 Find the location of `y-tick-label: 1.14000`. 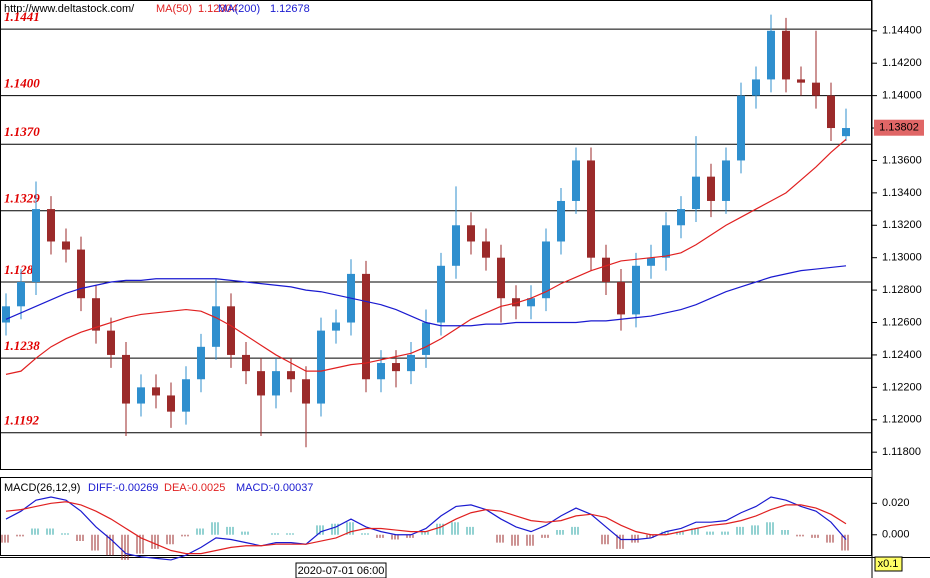

y-tick-label: 1.14000 is located at coordinates (902, 96).